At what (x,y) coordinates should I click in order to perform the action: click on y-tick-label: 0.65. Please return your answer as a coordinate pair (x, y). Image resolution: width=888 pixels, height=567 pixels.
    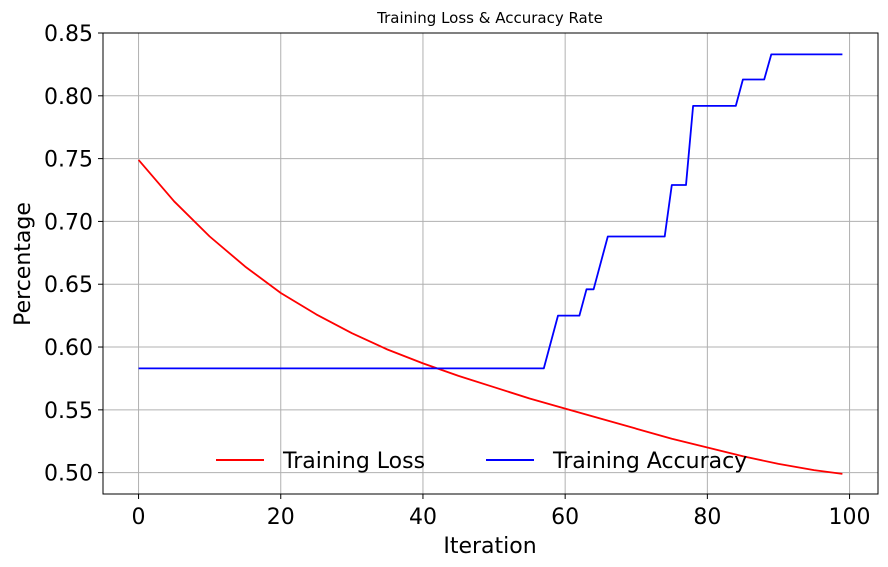
    Looking at the image, I should click on (68, 285).